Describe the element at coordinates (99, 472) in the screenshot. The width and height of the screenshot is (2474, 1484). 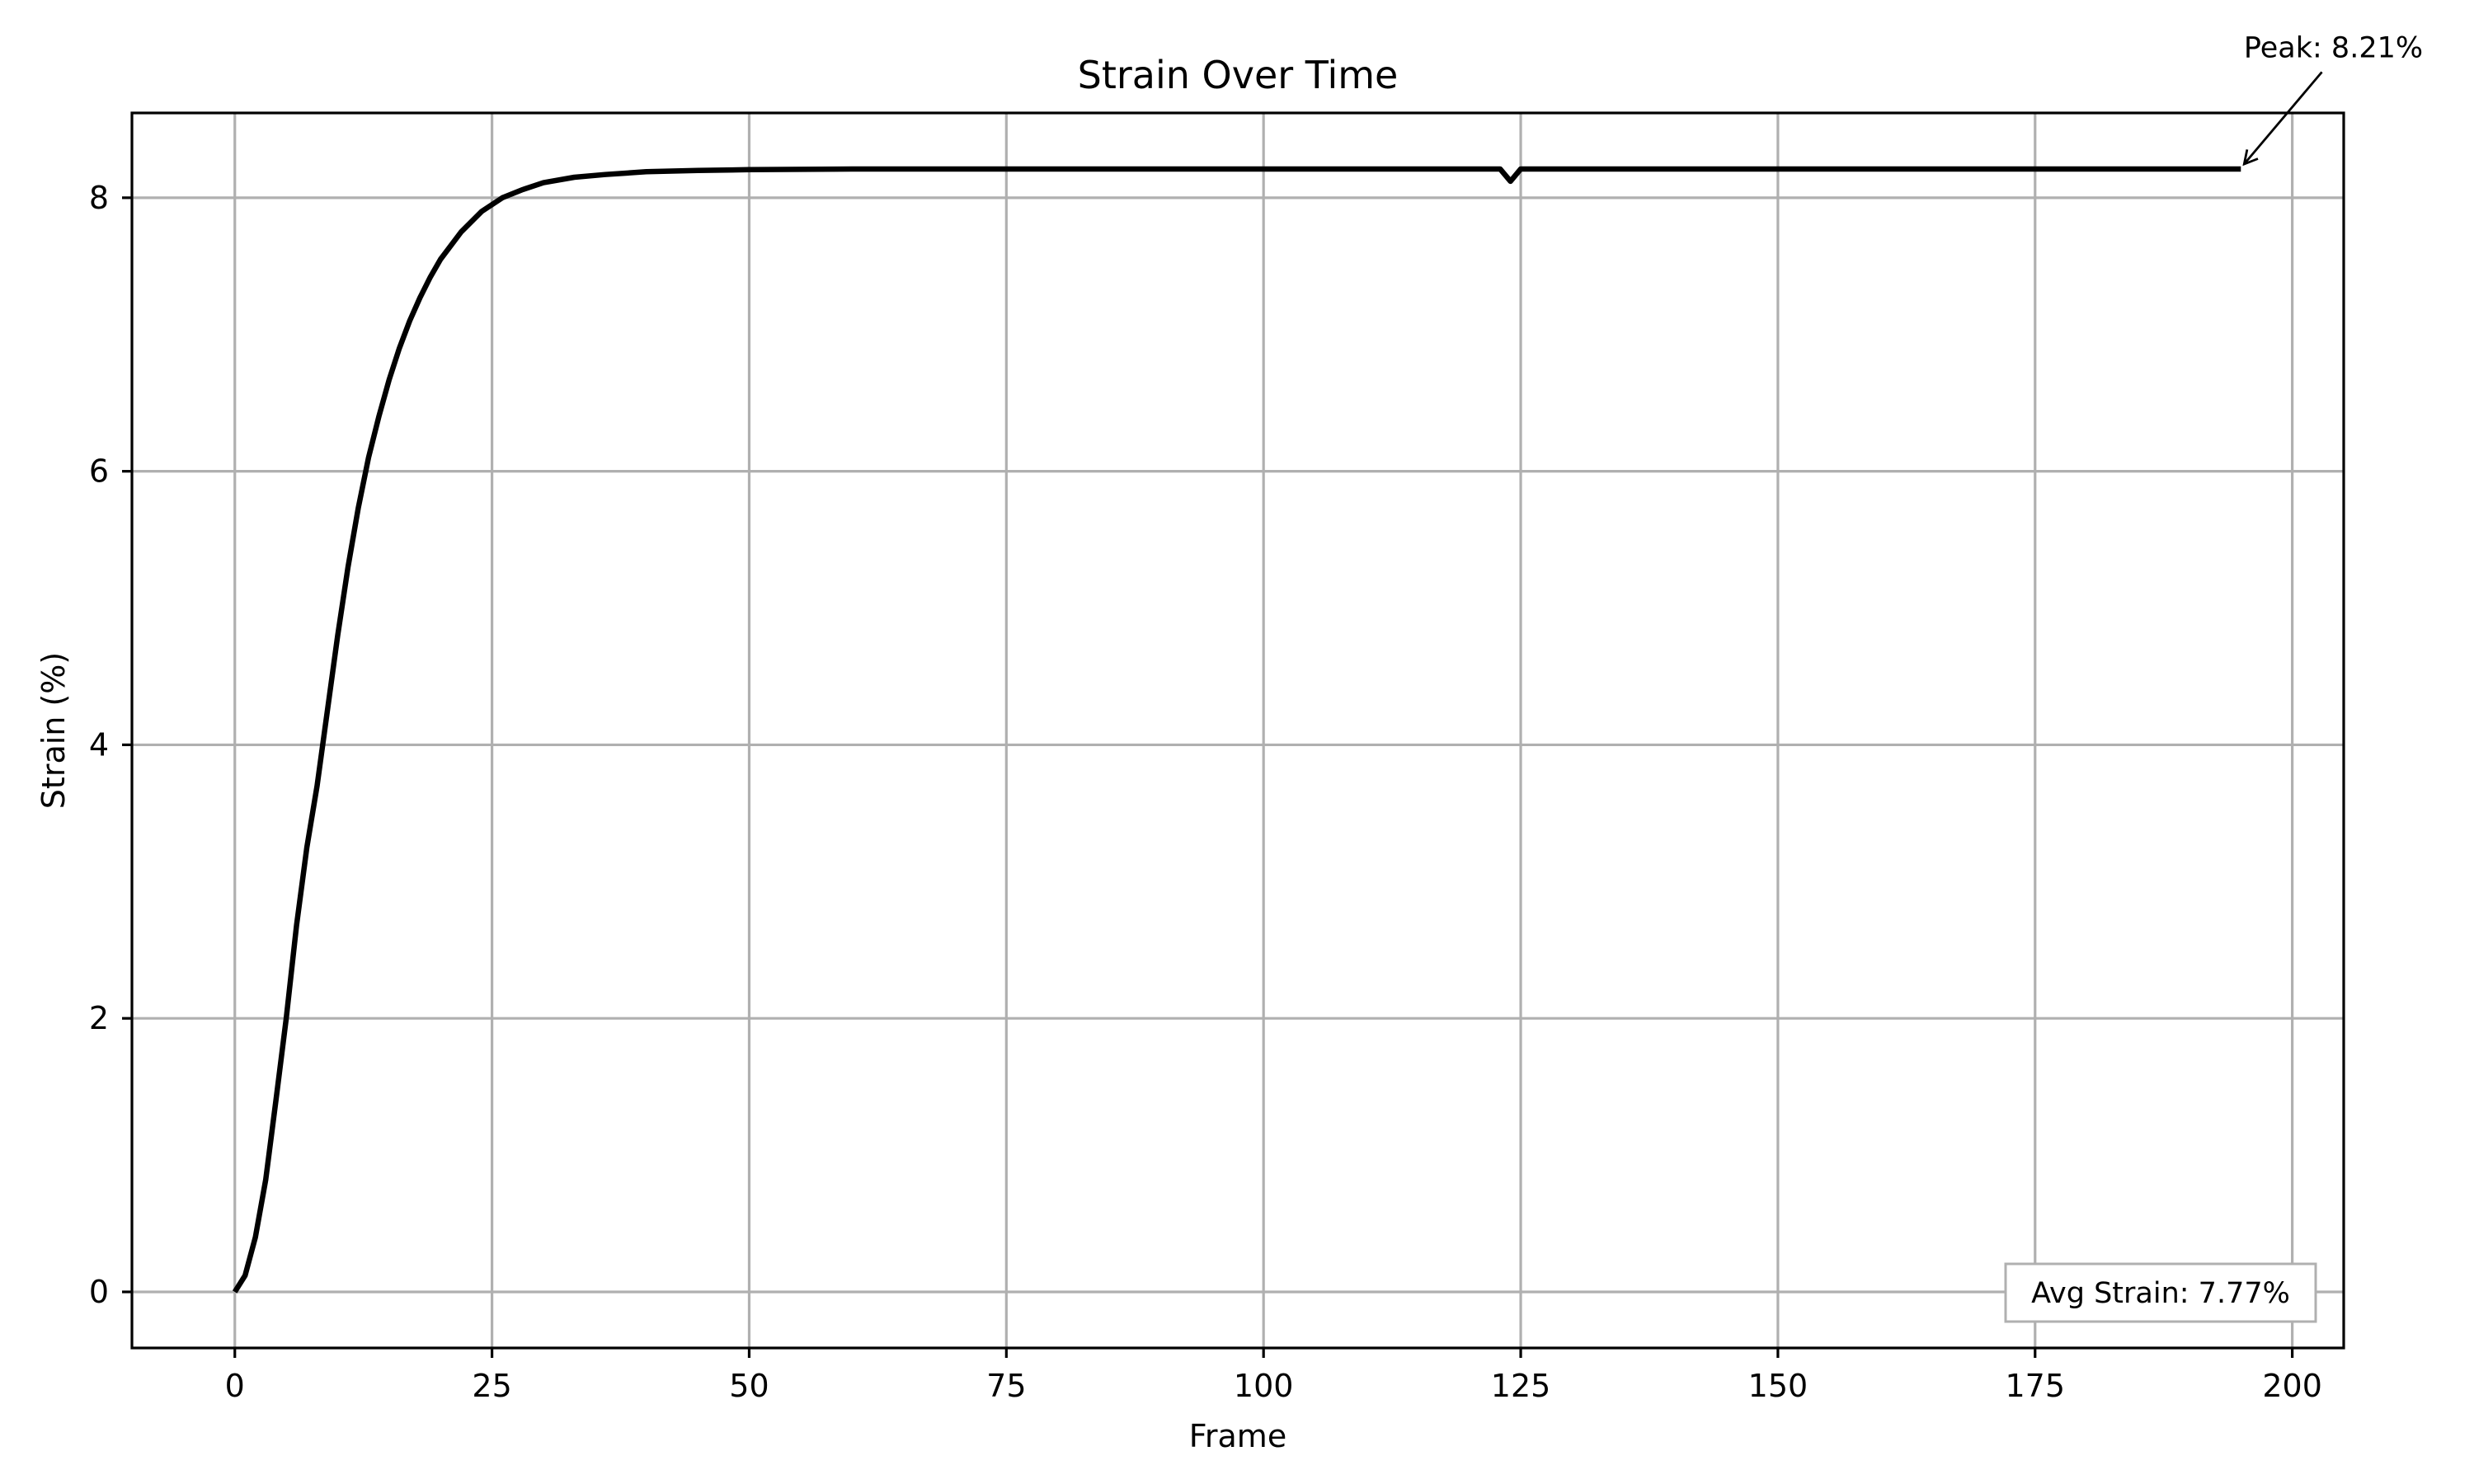
I see `y-tick-label: 6` at that location.